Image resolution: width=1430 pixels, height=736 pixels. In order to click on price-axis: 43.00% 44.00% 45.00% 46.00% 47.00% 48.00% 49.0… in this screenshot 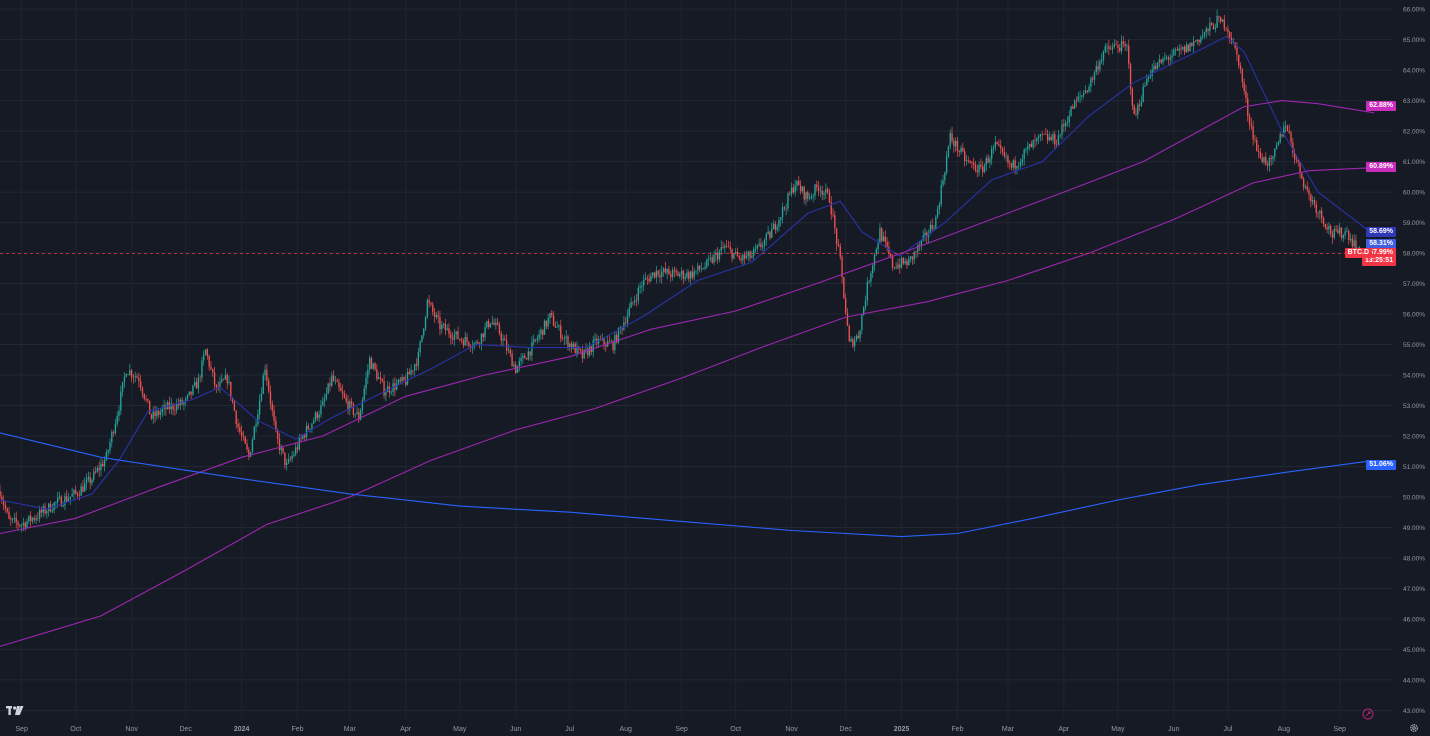, I will do `click(1414, 361)`.